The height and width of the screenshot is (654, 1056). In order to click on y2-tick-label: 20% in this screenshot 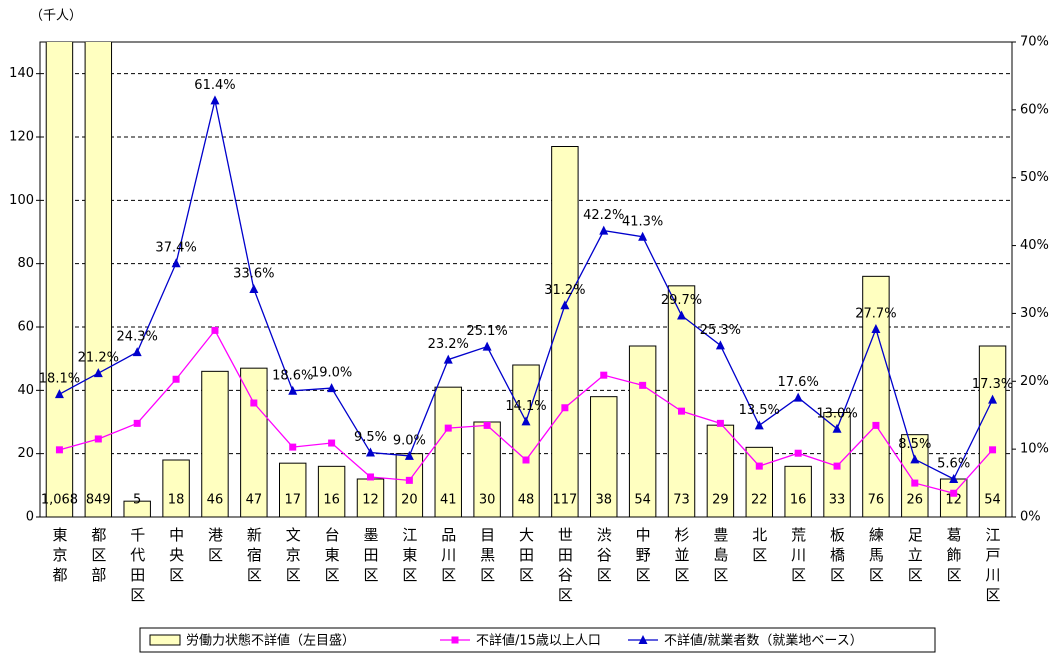, I will do `click(1034, 381)`.